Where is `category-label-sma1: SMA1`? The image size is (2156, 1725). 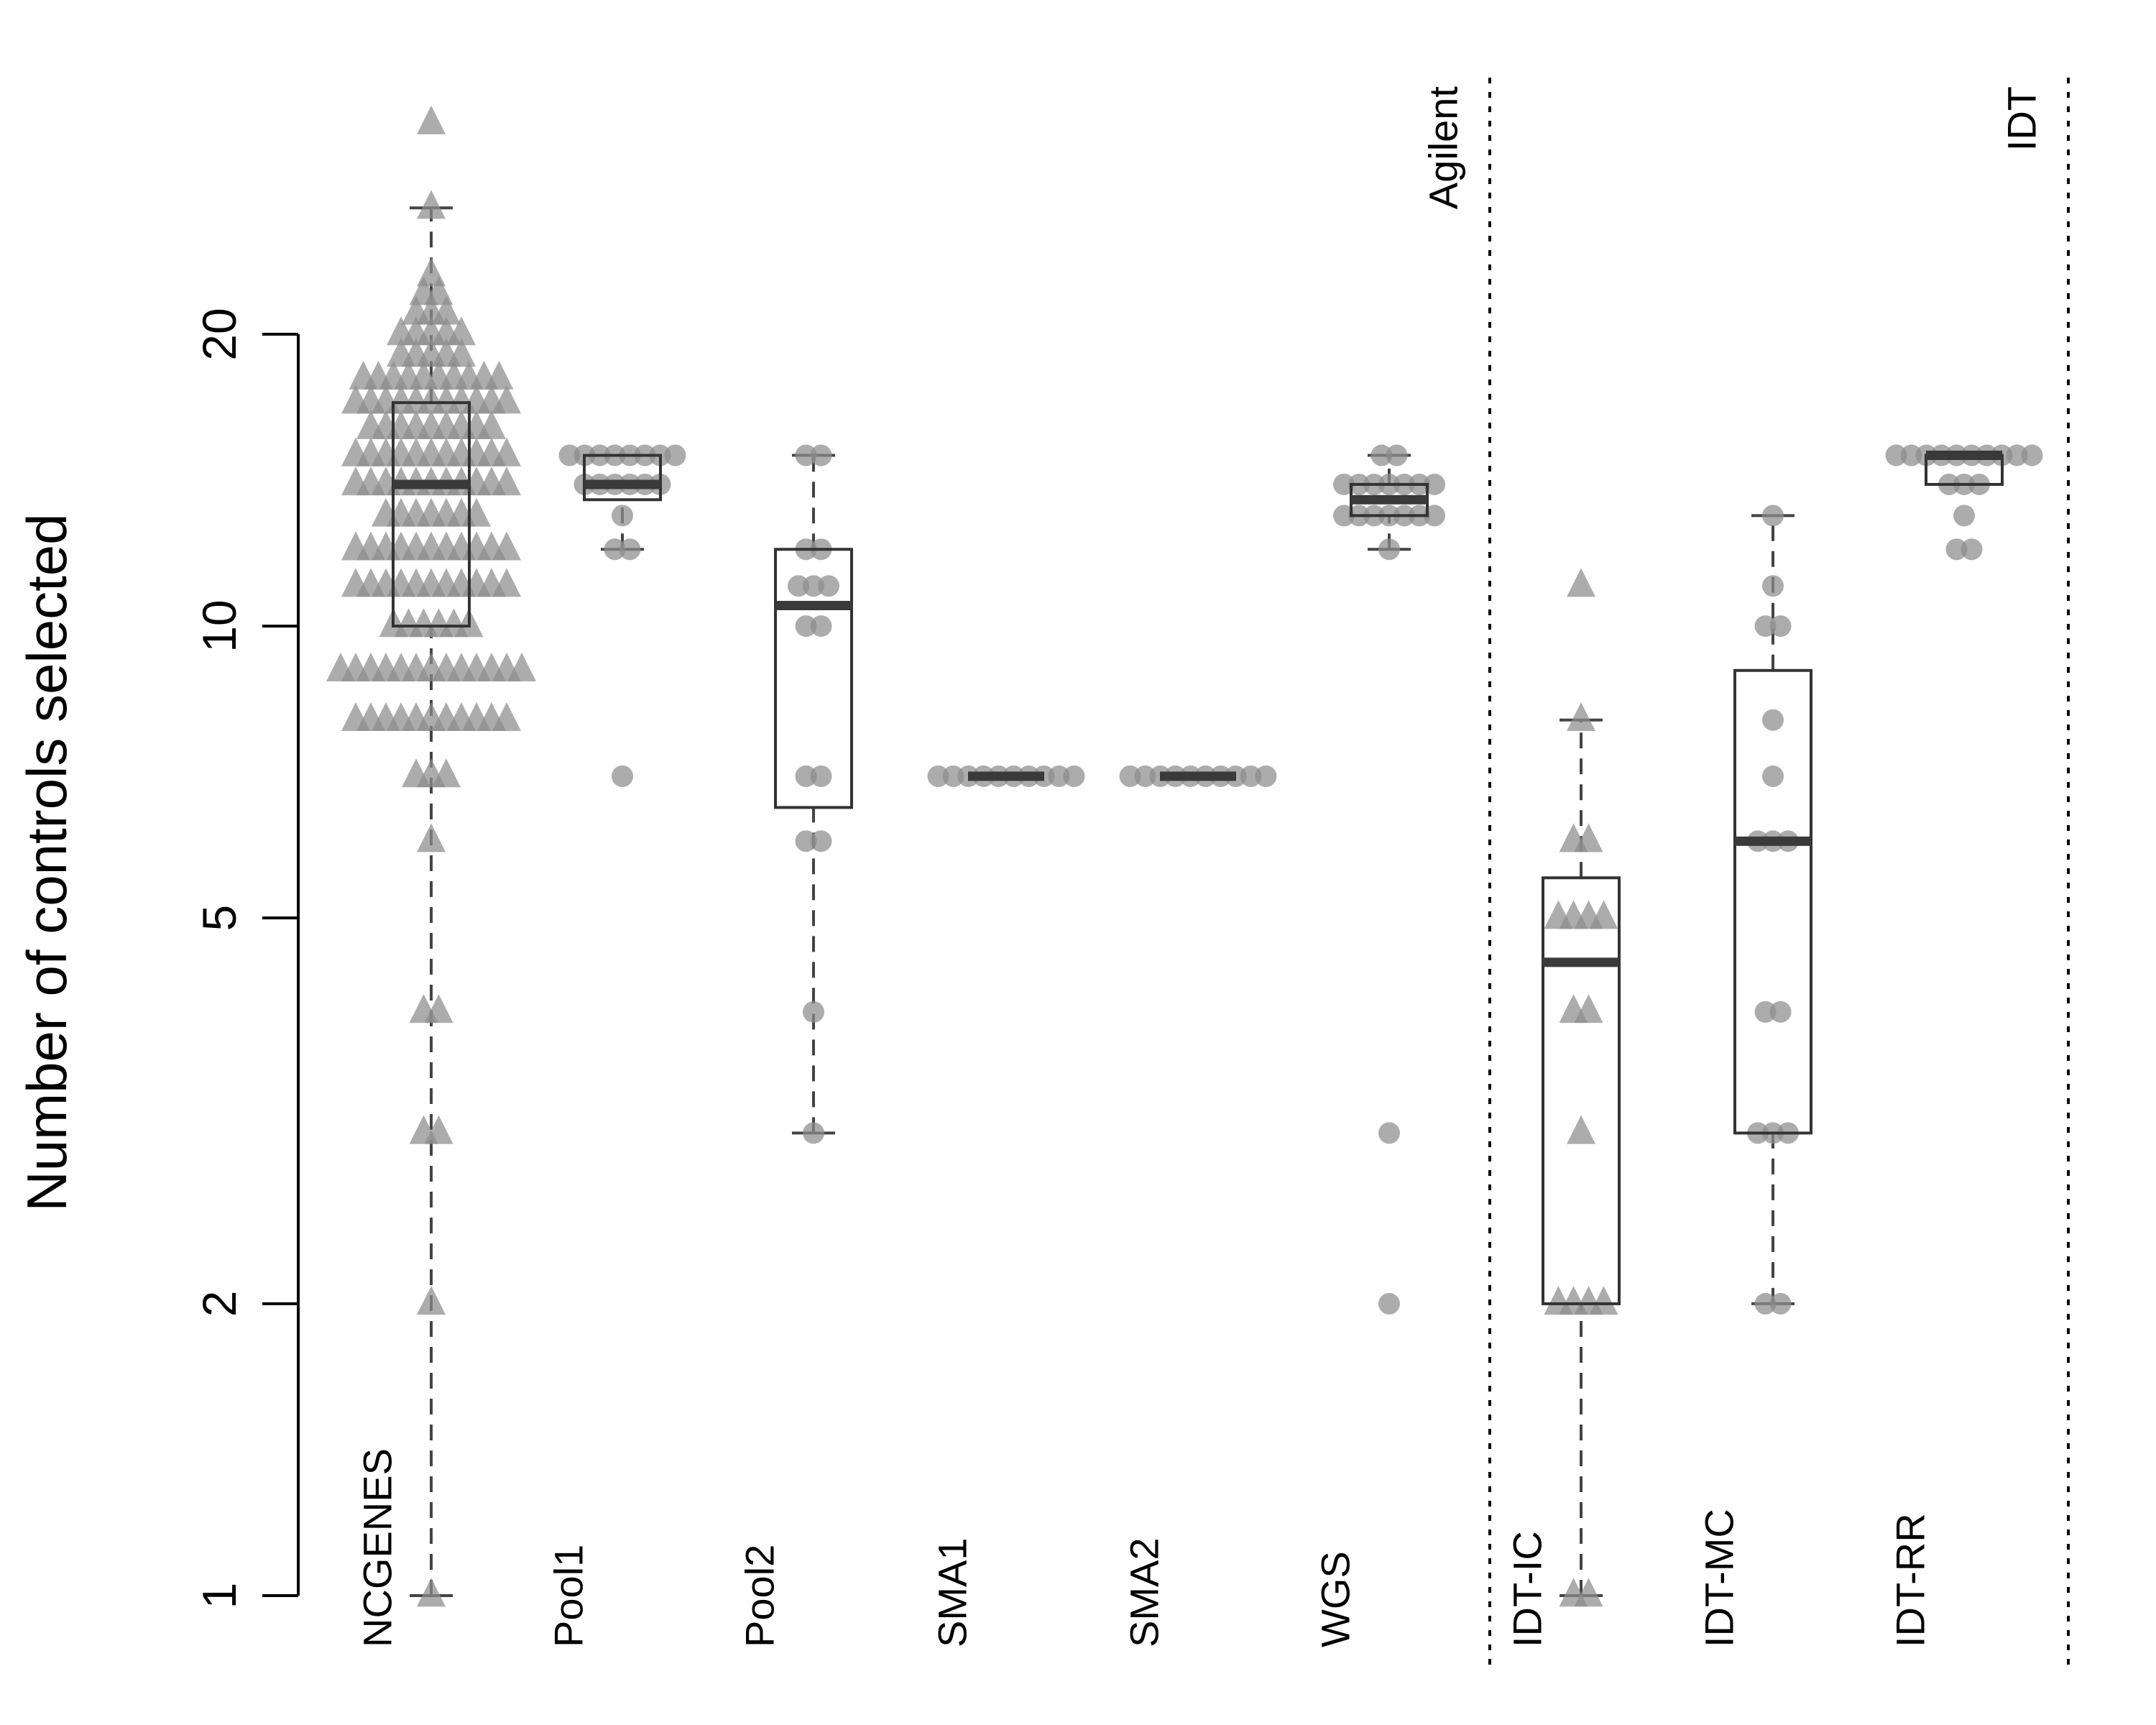
category-label-sma1: SMA1 is located at coordinates (952, 1593).